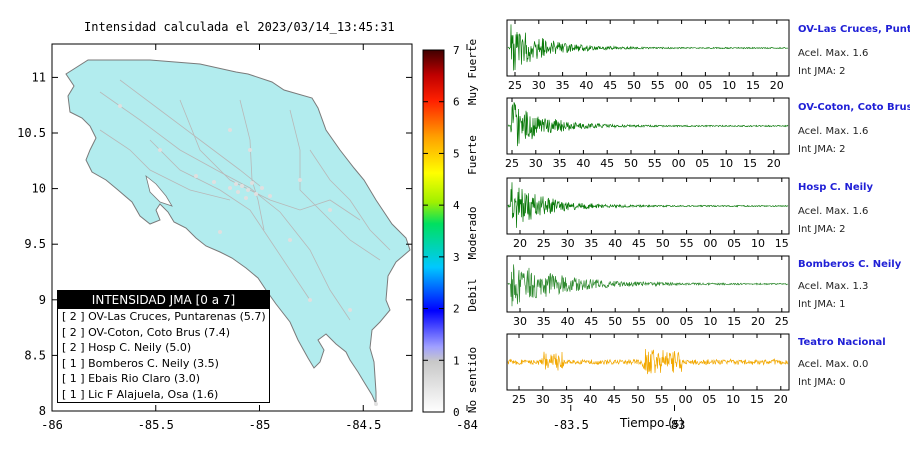 Image resolution: width=910 pixels, height=460 pixels. What do you see at coordinates (146, 332) in the screenshot?
I see `legend-row: [ 2 ] OV-Coton, Coto Brus (7.4)` at bounding box center [146, 332].